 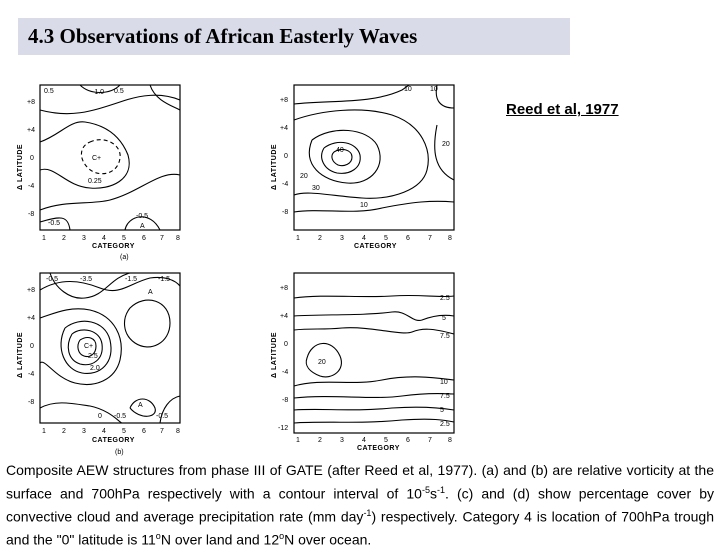 What do you see at coordinates (31, 402) in the screenshot?
I see `panel-b-ytick: -8` at bounding box center [31, 402].